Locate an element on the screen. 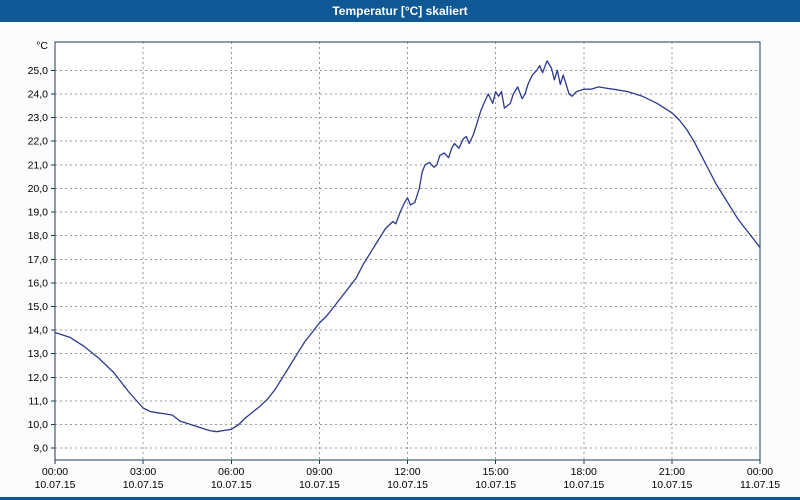 This screenshot has width=800, height=500. x-tick-time-label: 21:00 is located at coordinates (672, 472).